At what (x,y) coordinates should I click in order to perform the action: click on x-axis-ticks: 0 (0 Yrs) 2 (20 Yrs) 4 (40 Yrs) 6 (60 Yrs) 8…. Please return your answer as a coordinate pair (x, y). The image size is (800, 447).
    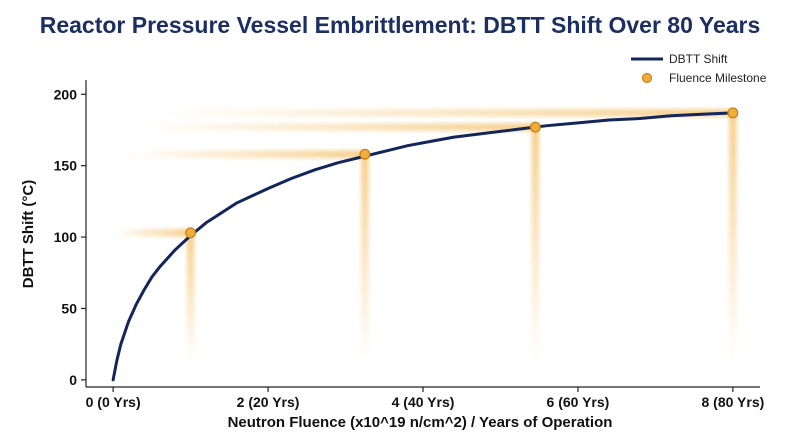
    Looking at the image, I should click on (425, 398).